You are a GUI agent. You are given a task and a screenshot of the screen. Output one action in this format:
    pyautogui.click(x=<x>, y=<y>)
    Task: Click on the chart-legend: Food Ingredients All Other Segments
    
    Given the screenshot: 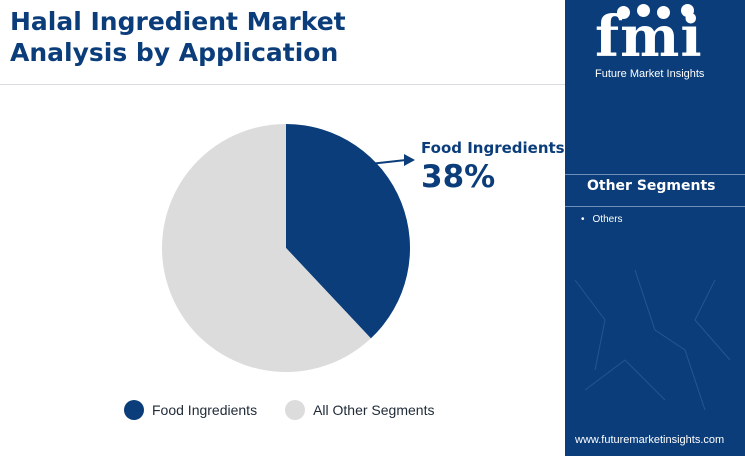 What is the action you would take?
    pyautogui.click(x=293, y=410)
    